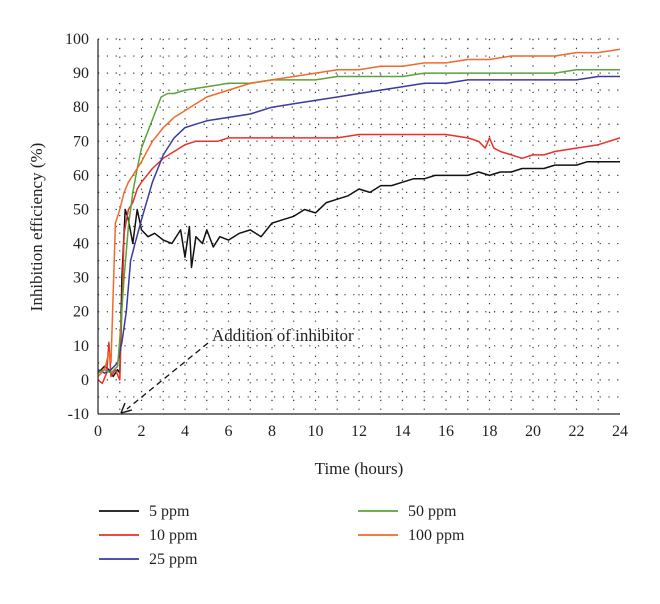 The height and width of the screenshot is (604, 660). Describe the element at coordinates (620, 431) in the screenshot. I see `x-tick-label: 24` at that location.